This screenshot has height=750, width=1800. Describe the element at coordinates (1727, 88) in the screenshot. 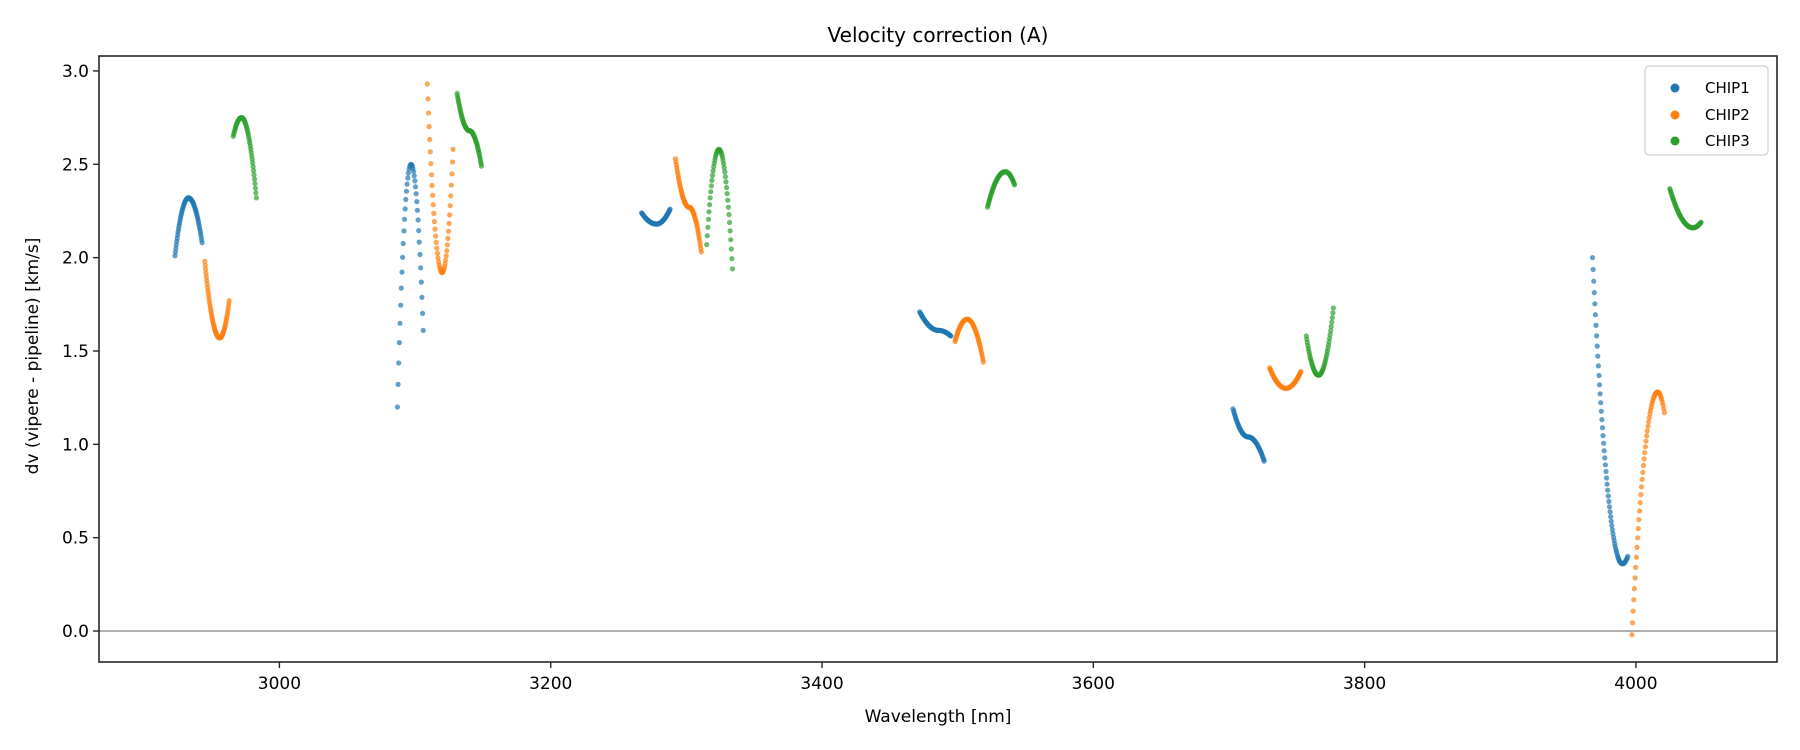

I see `legend-label-chip1: CHIP1` at that location.